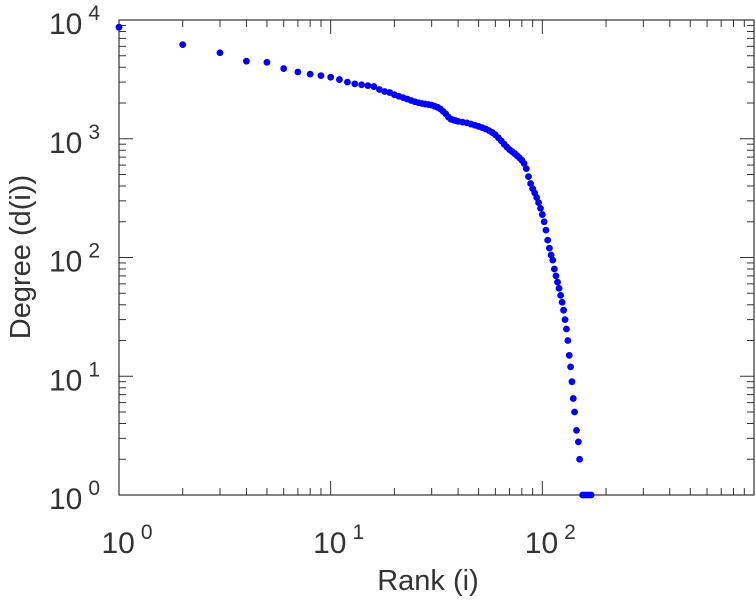  Describe the element at coordinates (74, 21) in the screenshot. I see `y-tick-label: 10 4` at that location.